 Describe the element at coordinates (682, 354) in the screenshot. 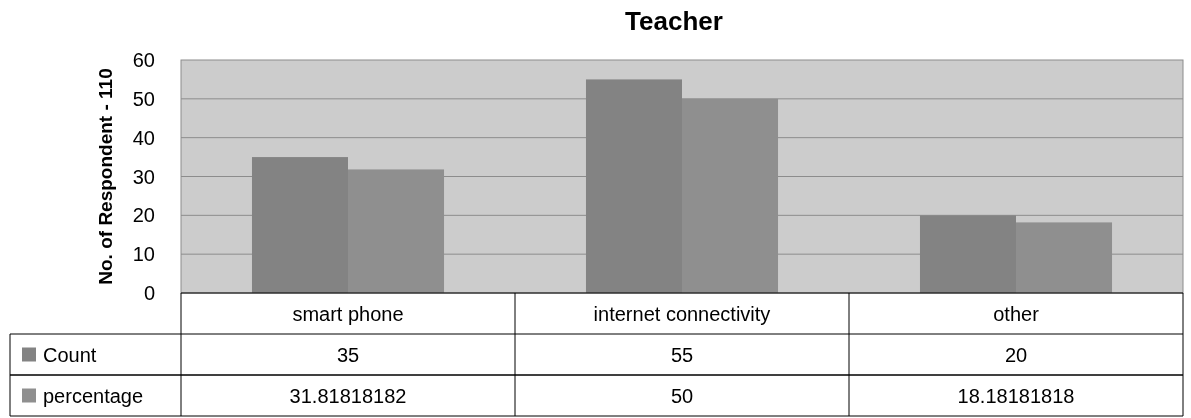

I see `data-label: 55` at that location.